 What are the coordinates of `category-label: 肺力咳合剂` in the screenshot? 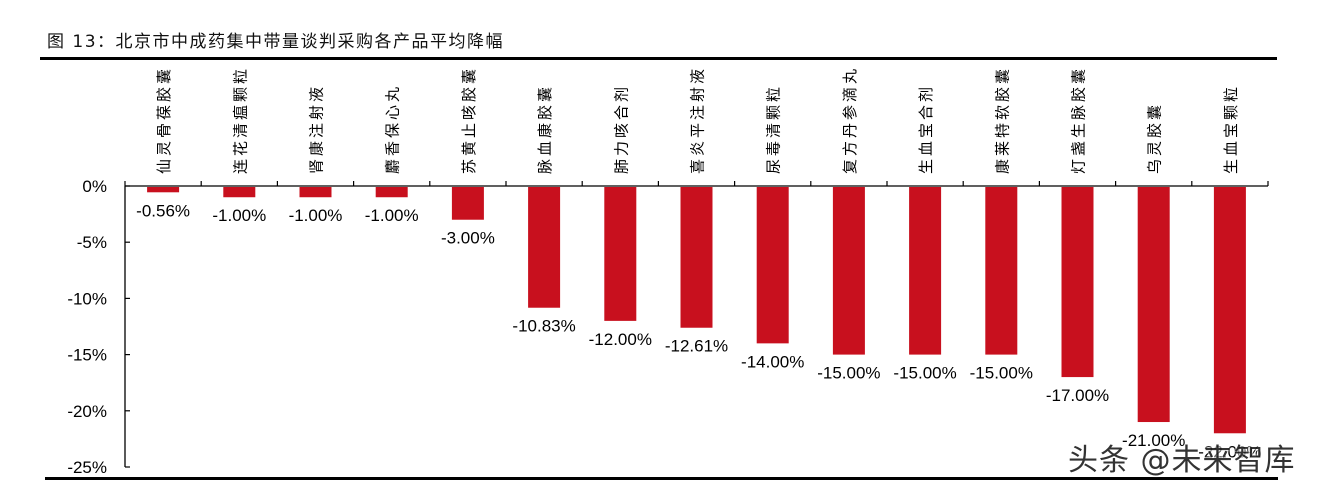 It's located at (621, 129).